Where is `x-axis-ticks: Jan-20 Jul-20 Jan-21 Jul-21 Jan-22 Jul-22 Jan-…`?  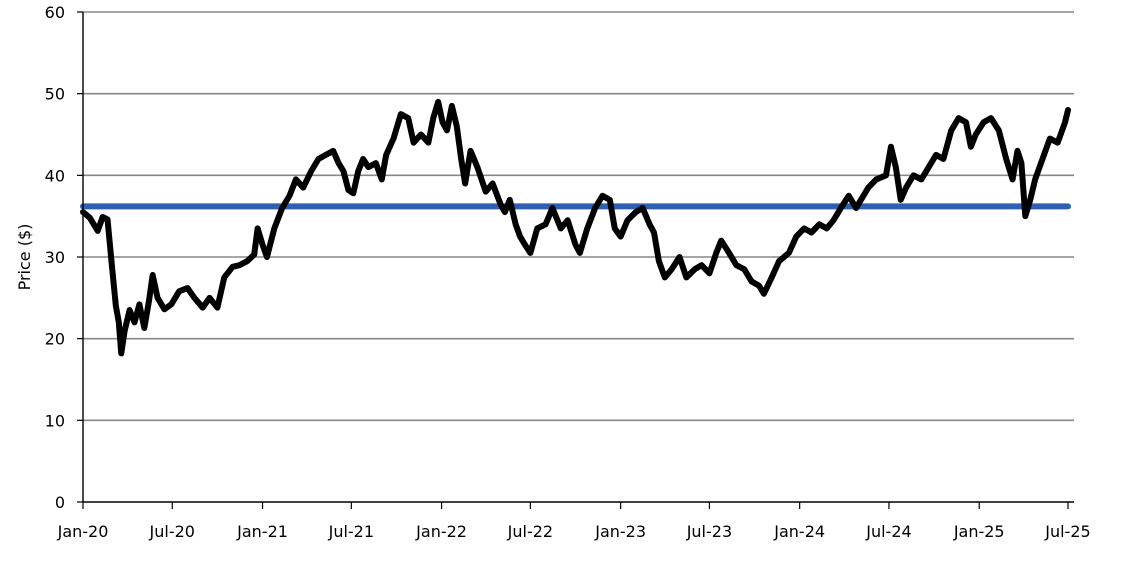
x-axis-ticks: Jan-20 Jul-20 Jan-21 Jul-21 Jan-22 Jul-22 Jan-… is located at coordinates (574, 521).